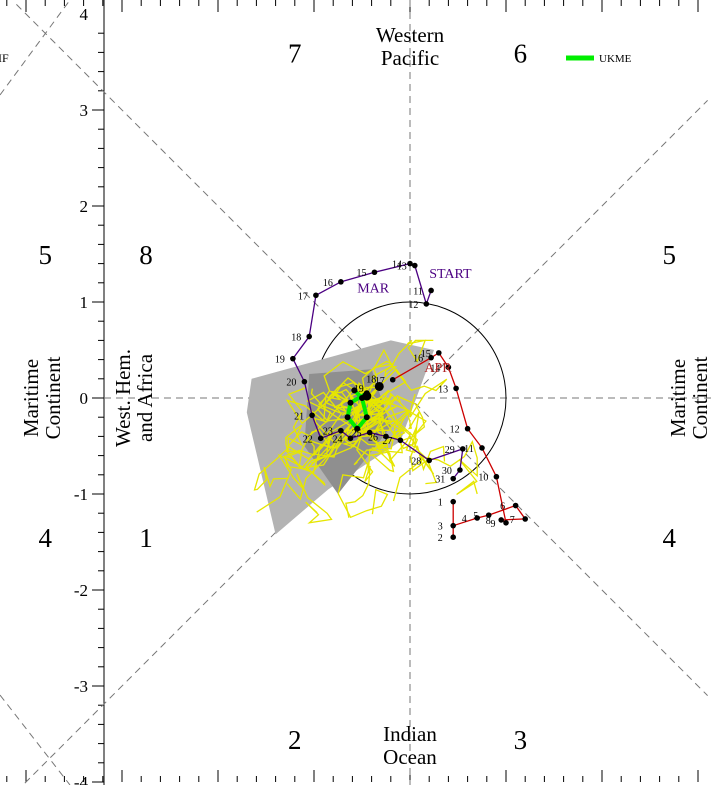  What do you see at coordinates (81, 779) in the screenshot?
I see `y-tick-label: -4` at bounding box center [81, 779].